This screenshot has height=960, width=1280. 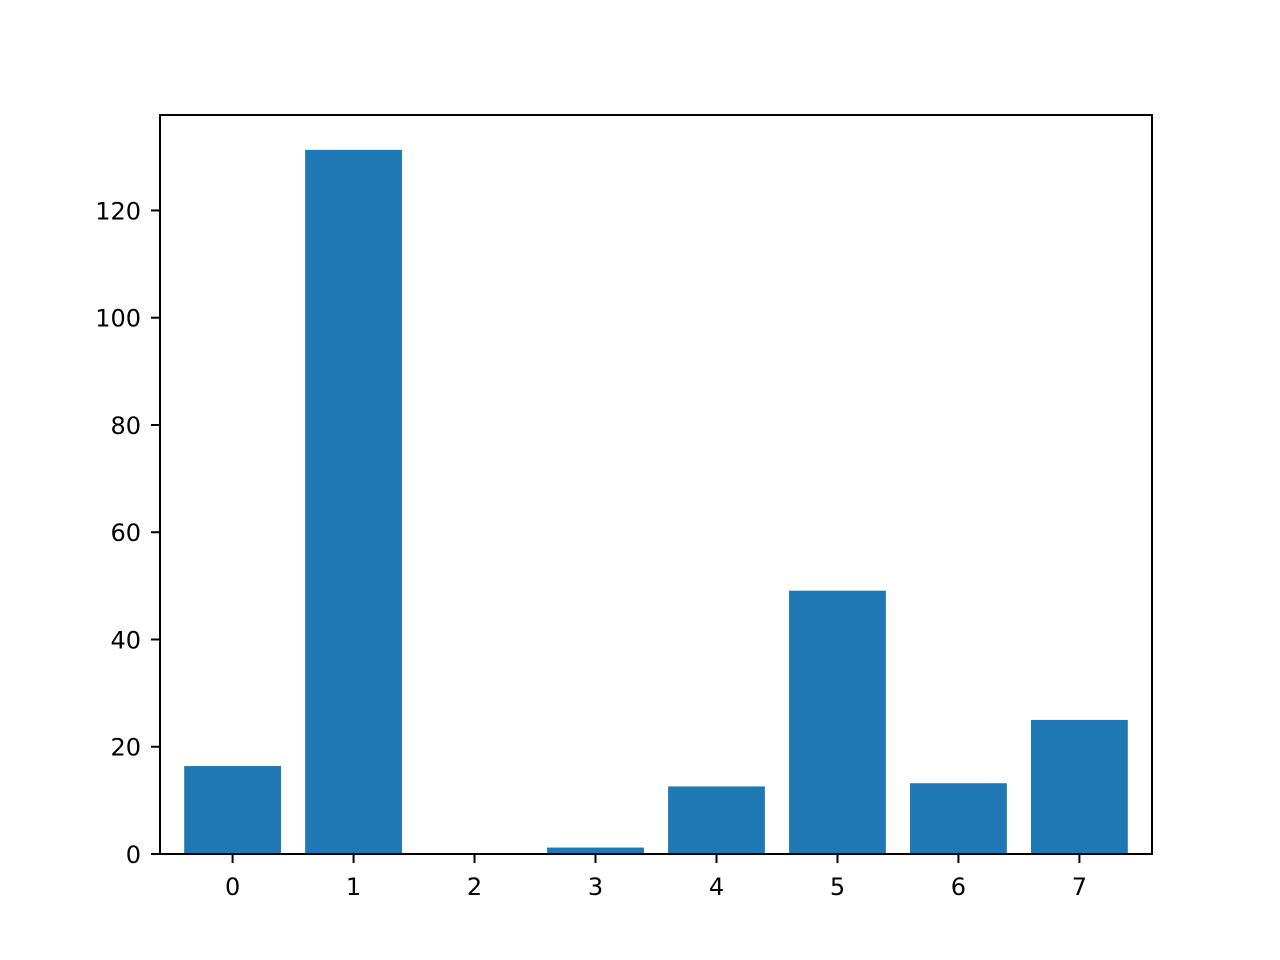 What do you see at coordinates (125, 640) in the screenshot?
I see `y-tick-label: 40` at bounding box center [125, 640].